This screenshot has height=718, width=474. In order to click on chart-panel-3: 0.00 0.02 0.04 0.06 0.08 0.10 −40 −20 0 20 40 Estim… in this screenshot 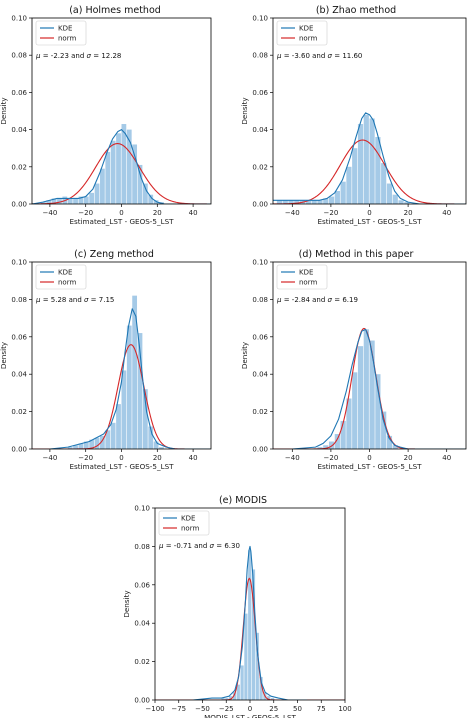, I will do `click(106, 360)`.